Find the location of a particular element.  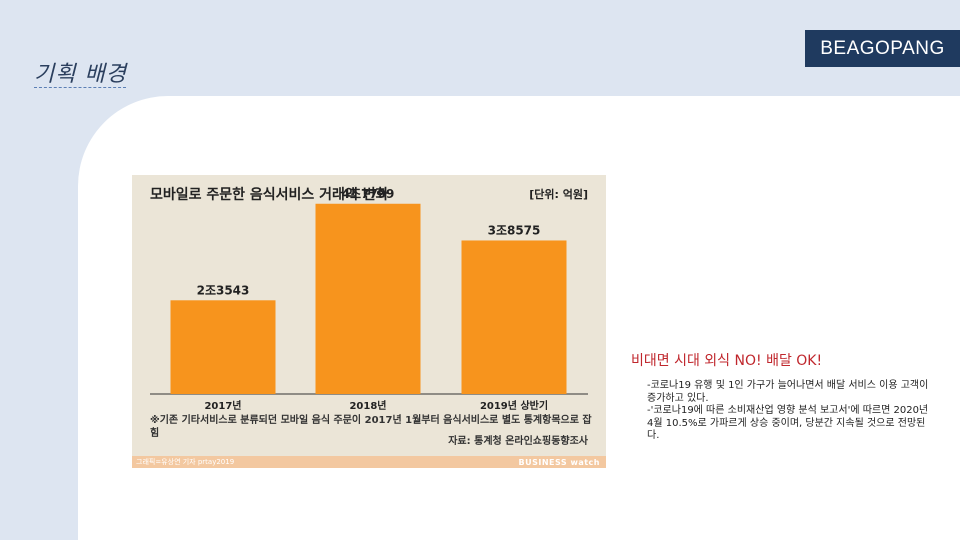

title-underline is located at coordinates (80, 87).